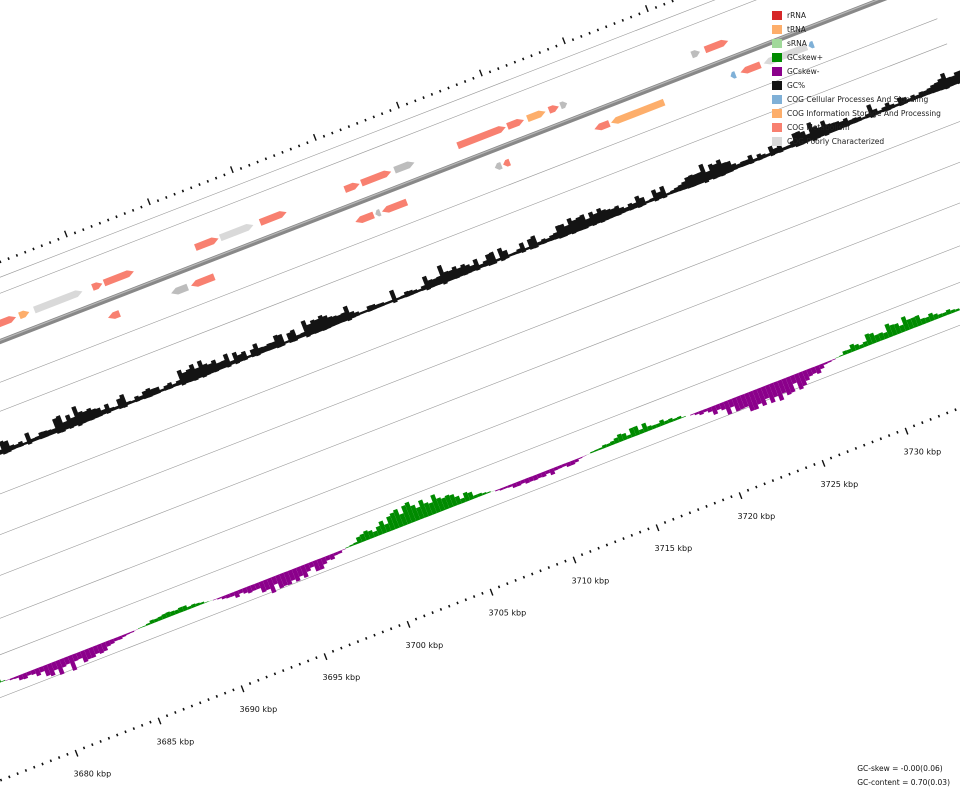 This screenshot has width=960, height=800. What do you see at coordinates (856, 113) in the screenshot?
I see `legend-item-cog-information: COG Information Storage And Processing` at bounding box center [856, 113].